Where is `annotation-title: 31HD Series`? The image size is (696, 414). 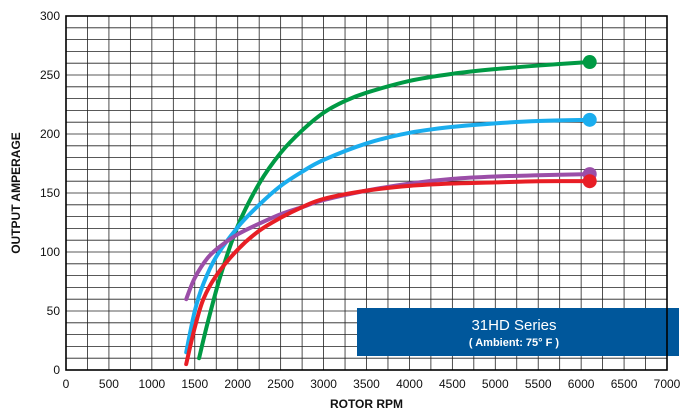
annotation-title: 31HD Series is located at coordinates (513, 325).